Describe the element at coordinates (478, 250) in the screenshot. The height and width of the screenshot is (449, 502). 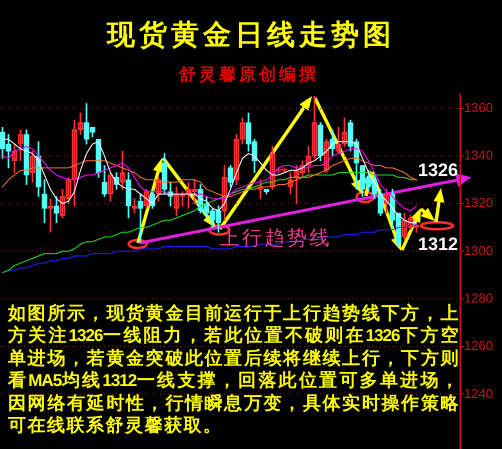
I see `y-tick-label: 1300` at that location.